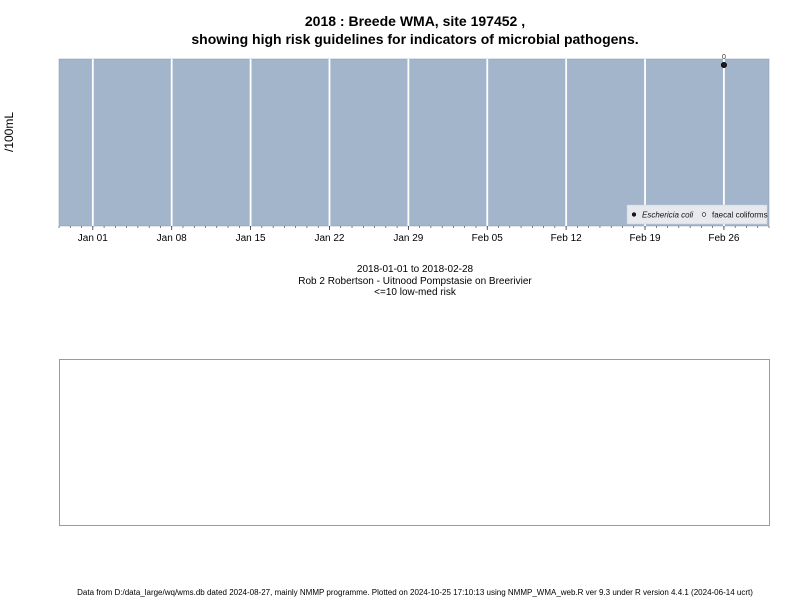 This screenshot has width=800, height=600. Describe the element at coordinates (415, 21) in the screenshot. I see `chart-title-line-1: 2018 : Breede WMA, site 197452 ,` at that location.